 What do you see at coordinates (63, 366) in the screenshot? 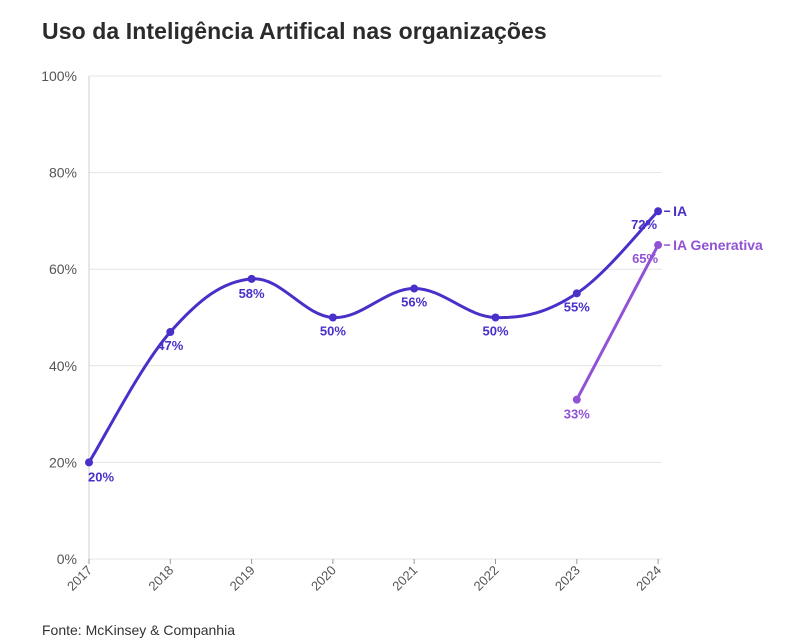
I see `y-tick-label: 40%` at bounding box center [63, 366].